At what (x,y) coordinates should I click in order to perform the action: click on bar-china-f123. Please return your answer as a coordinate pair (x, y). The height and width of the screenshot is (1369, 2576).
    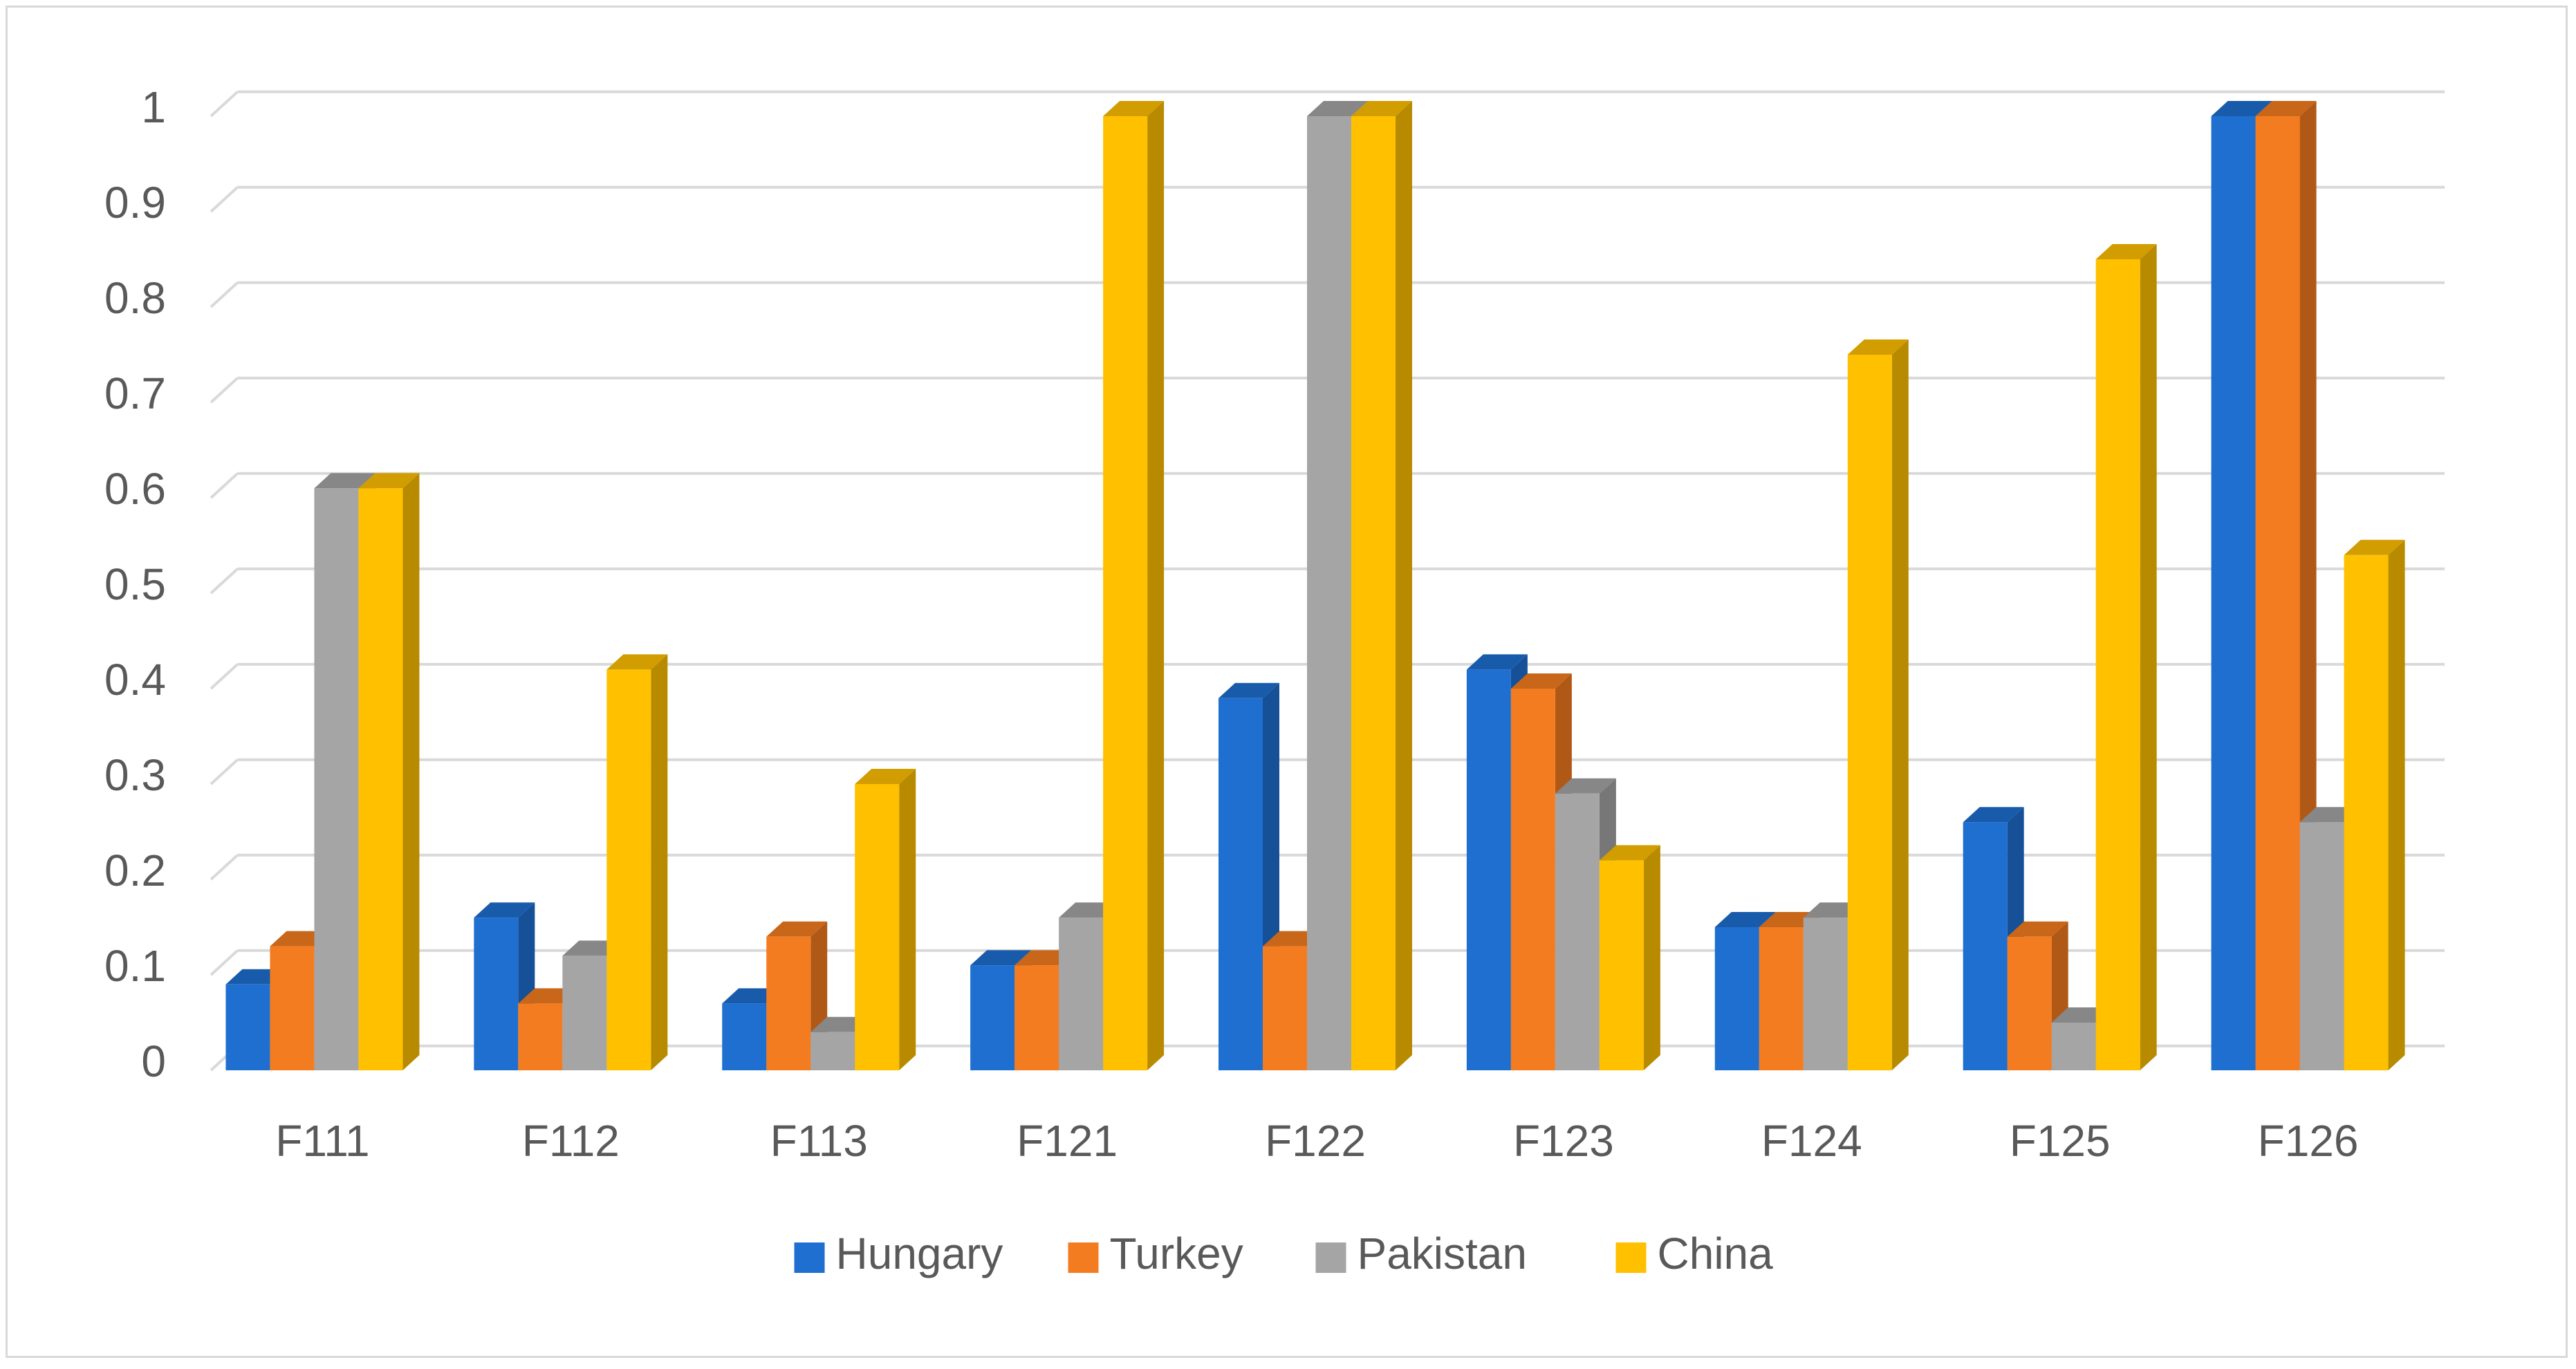
    Looking at the image, I should click on (1630, 957).